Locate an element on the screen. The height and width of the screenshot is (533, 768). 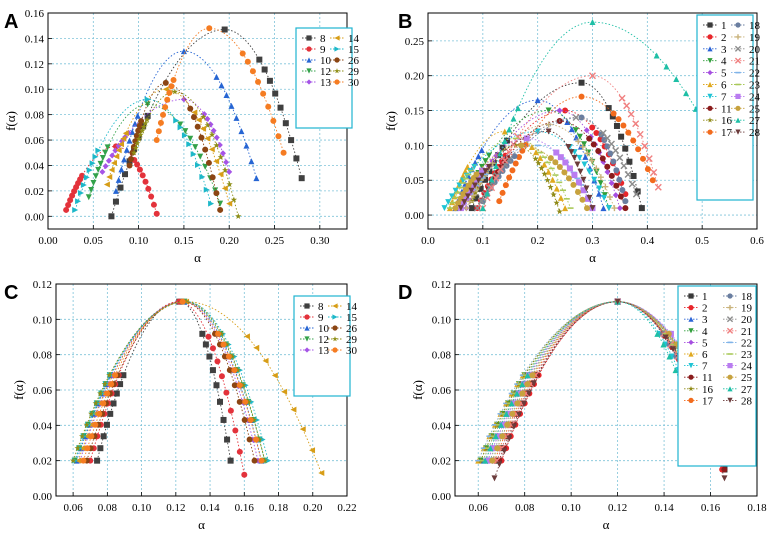
legend-item-7: 7 is located at coordinates (696, 367).